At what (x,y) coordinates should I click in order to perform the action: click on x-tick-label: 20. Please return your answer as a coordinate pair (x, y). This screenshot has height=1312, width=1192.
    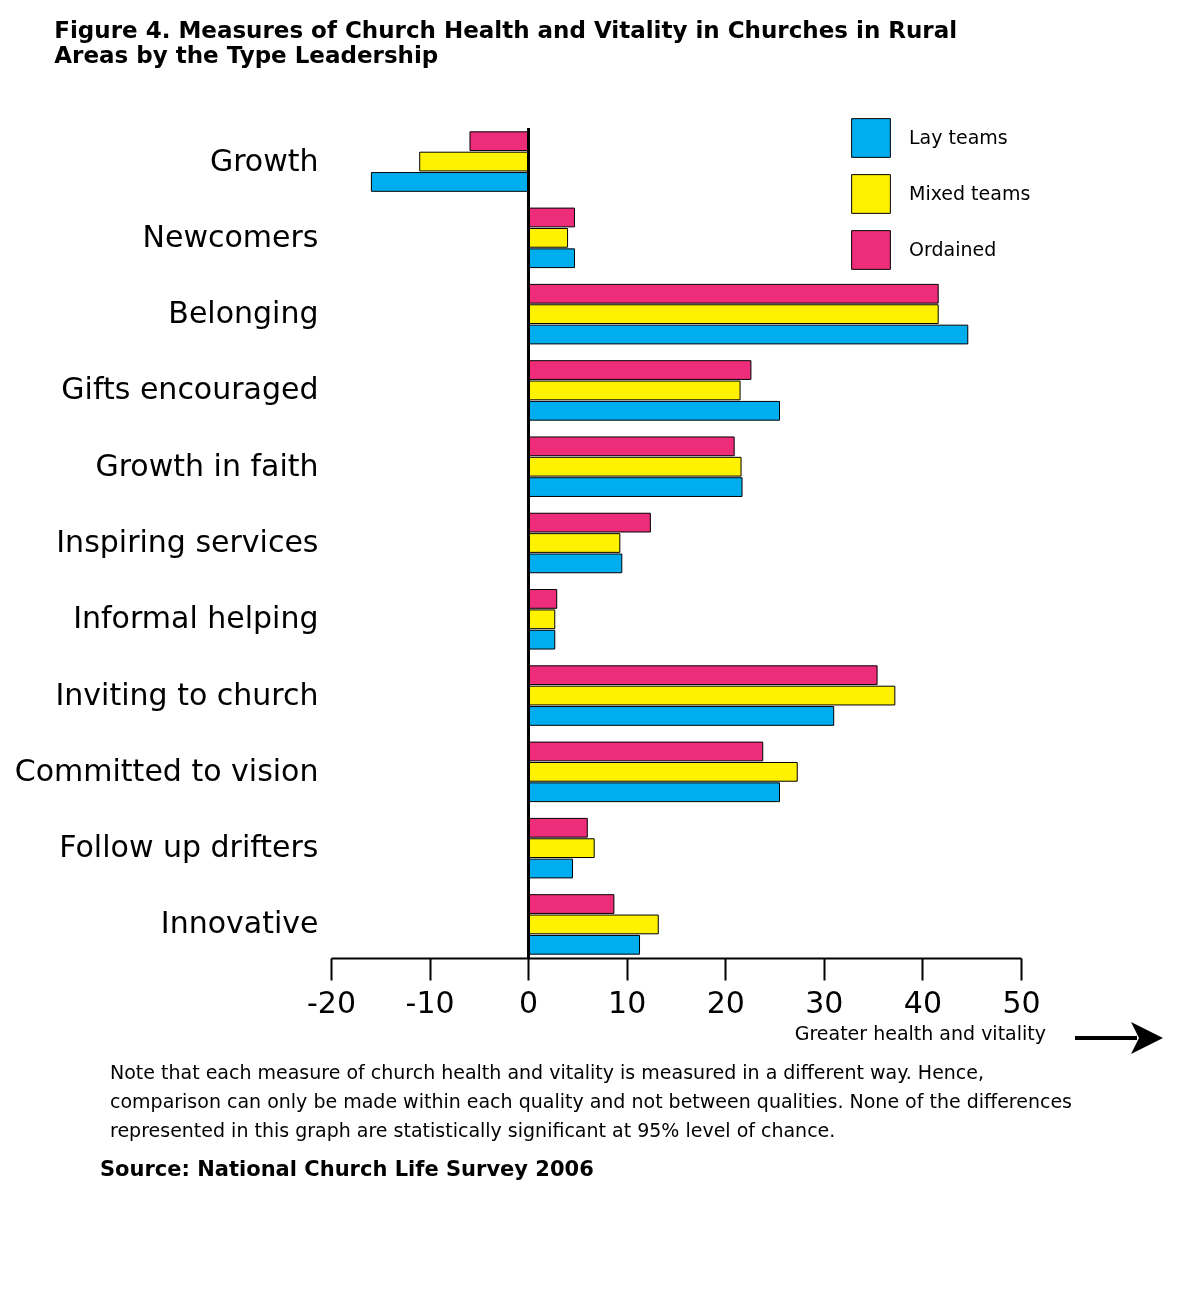
    Looking at the image, I should click on (725, 1002).